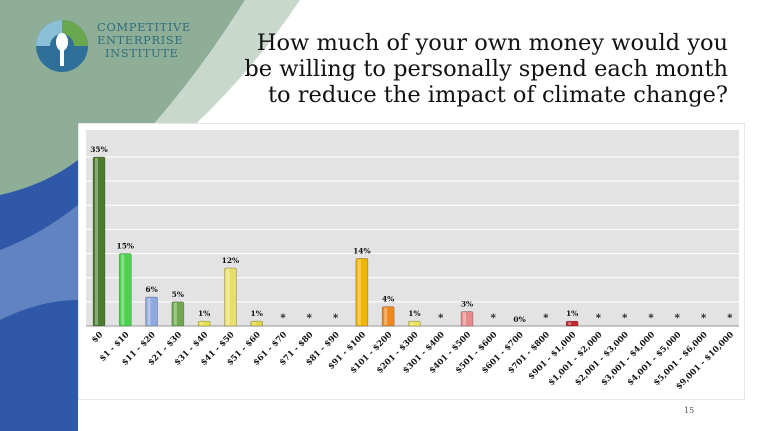 The height and width of the screenshot is (431, 768). I want to click on page-number: 15, so click(689, 410).